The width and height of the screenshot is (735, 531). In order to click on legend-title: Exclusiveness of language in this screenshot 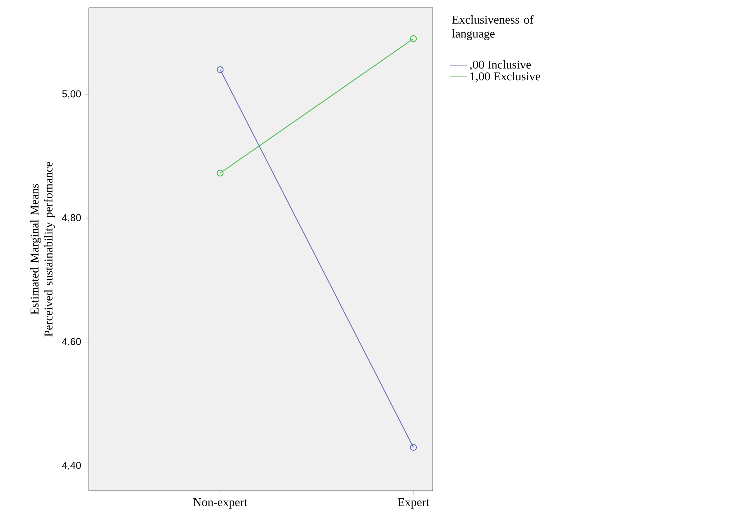, I will do `click(493, 27)`.